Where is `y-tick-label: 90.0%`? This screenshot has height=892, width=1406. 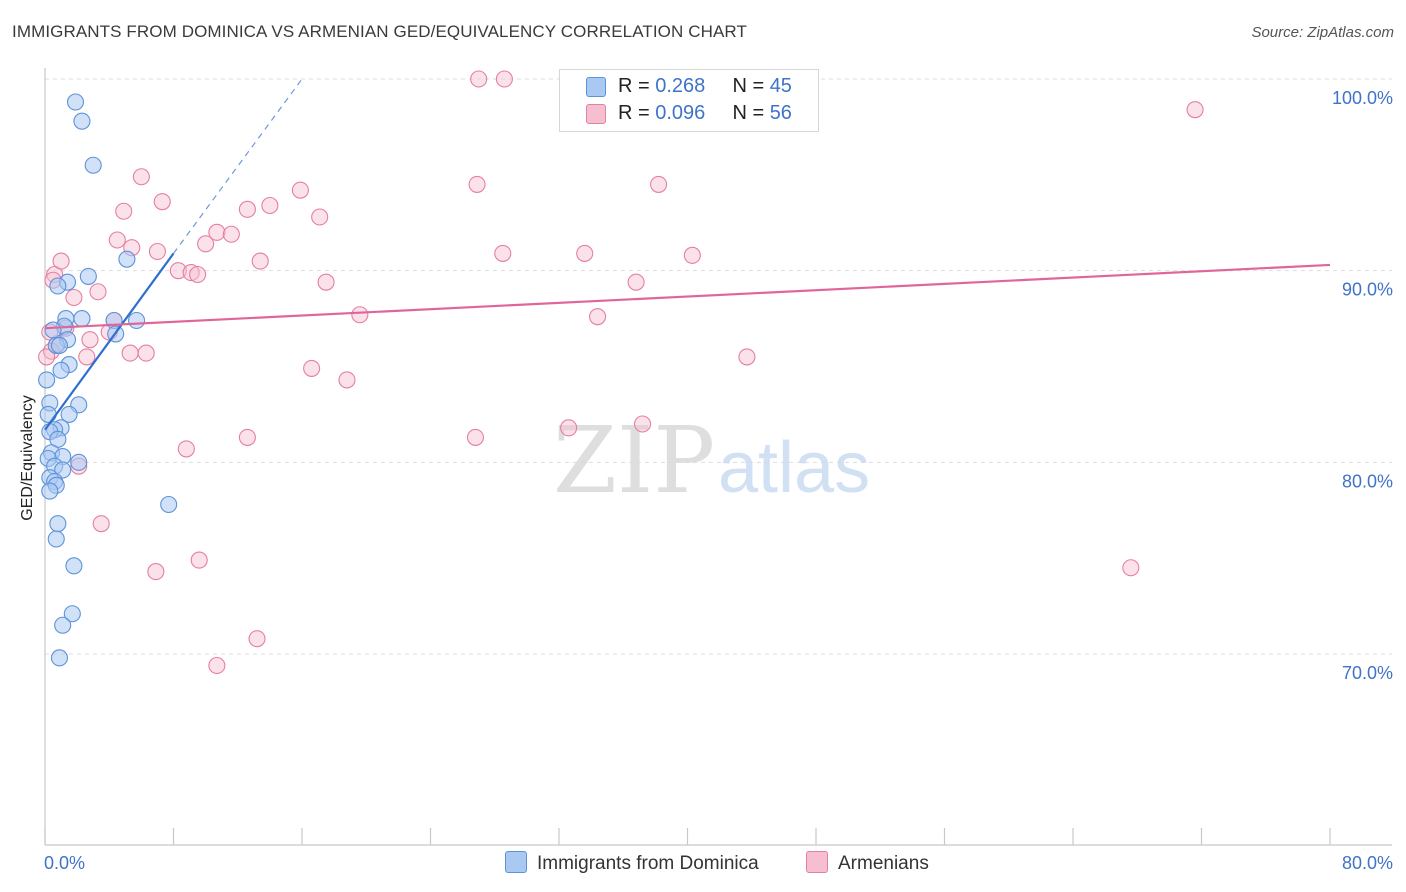 y-tick-label: 90.0% is located at coordinates (1367, 290).